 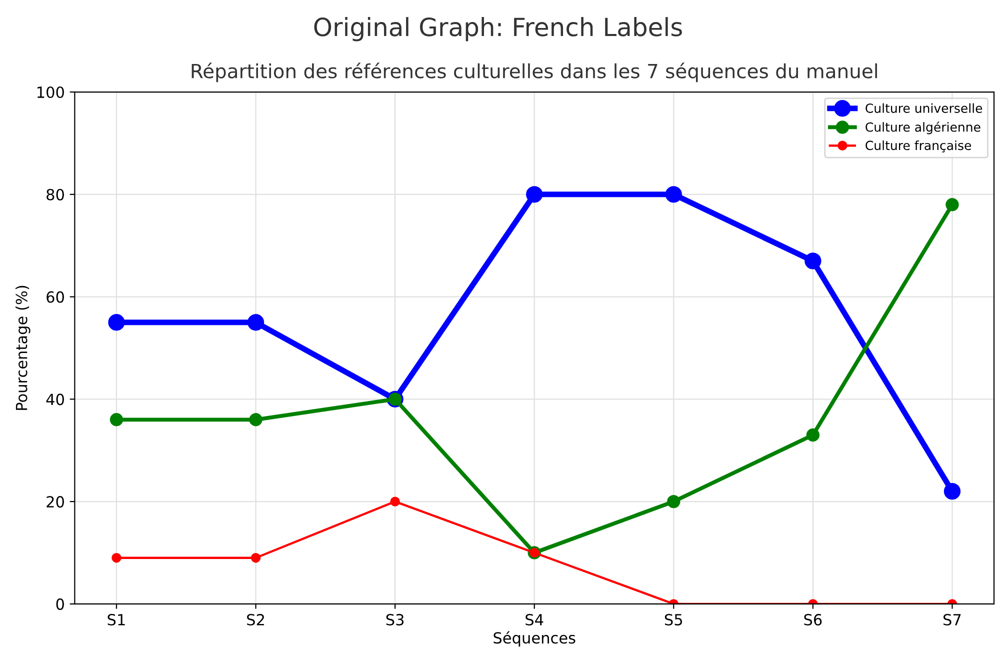 I want to click on y-tick-label: 60, so click(x=55, y=297).